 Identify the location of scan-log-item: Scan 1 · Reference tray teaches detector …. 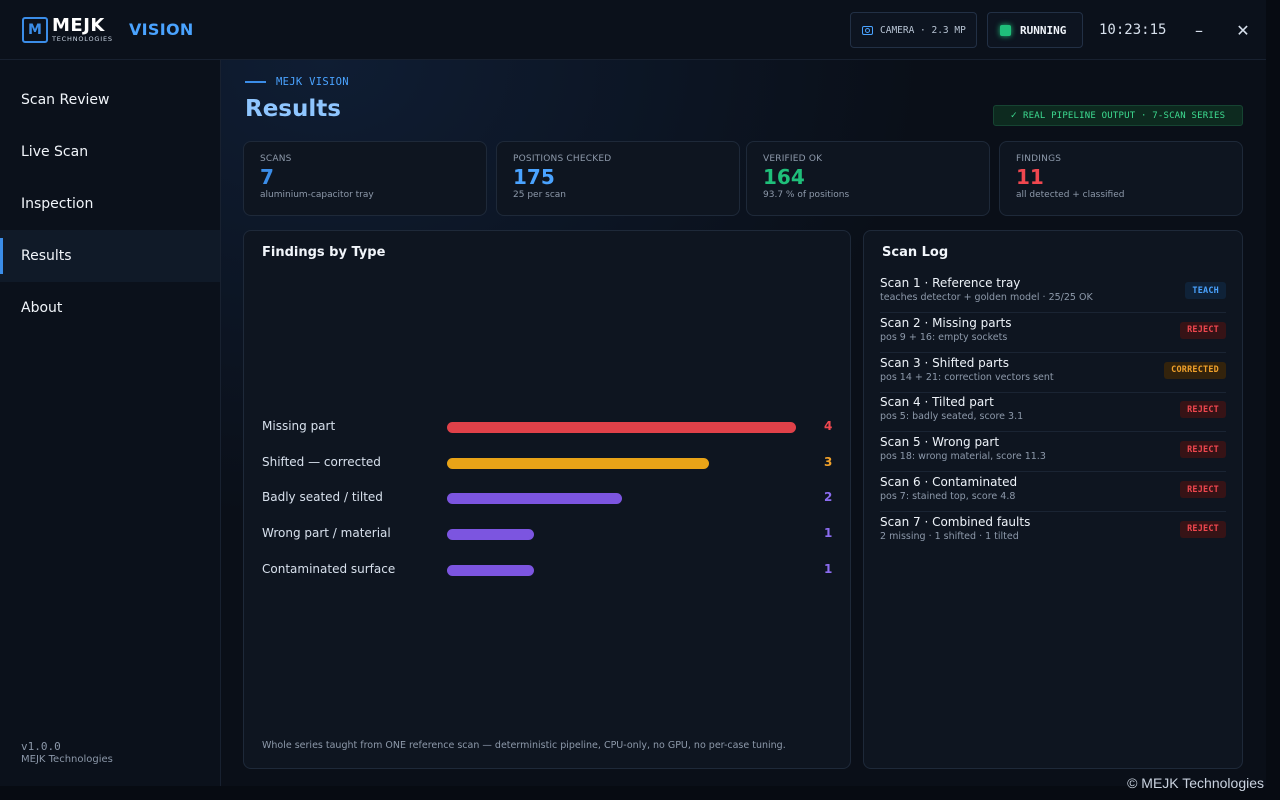
(1053, 293).